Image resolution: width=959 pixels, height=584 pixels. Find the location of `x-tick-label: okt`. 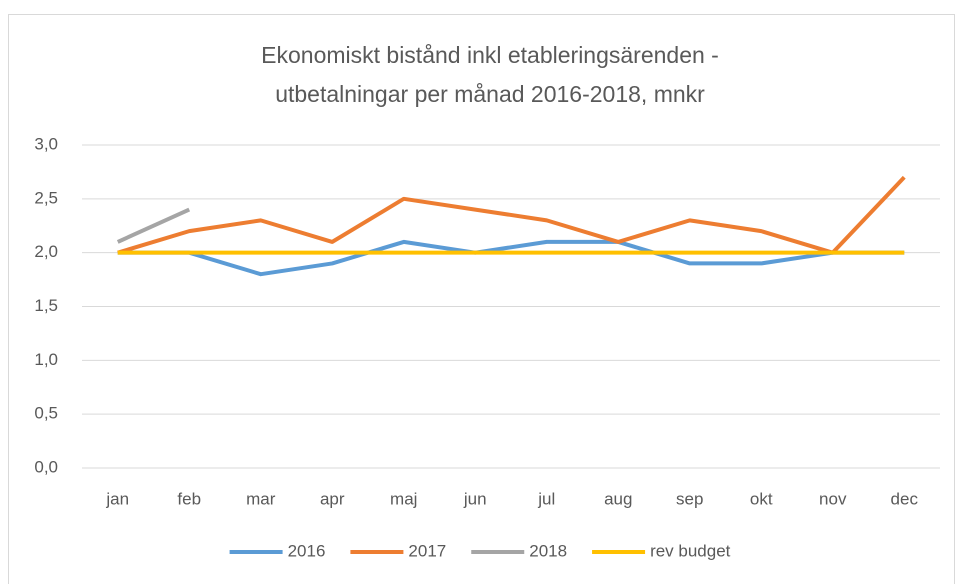

x-tick-label: okt is located at coordinates (761, 498).